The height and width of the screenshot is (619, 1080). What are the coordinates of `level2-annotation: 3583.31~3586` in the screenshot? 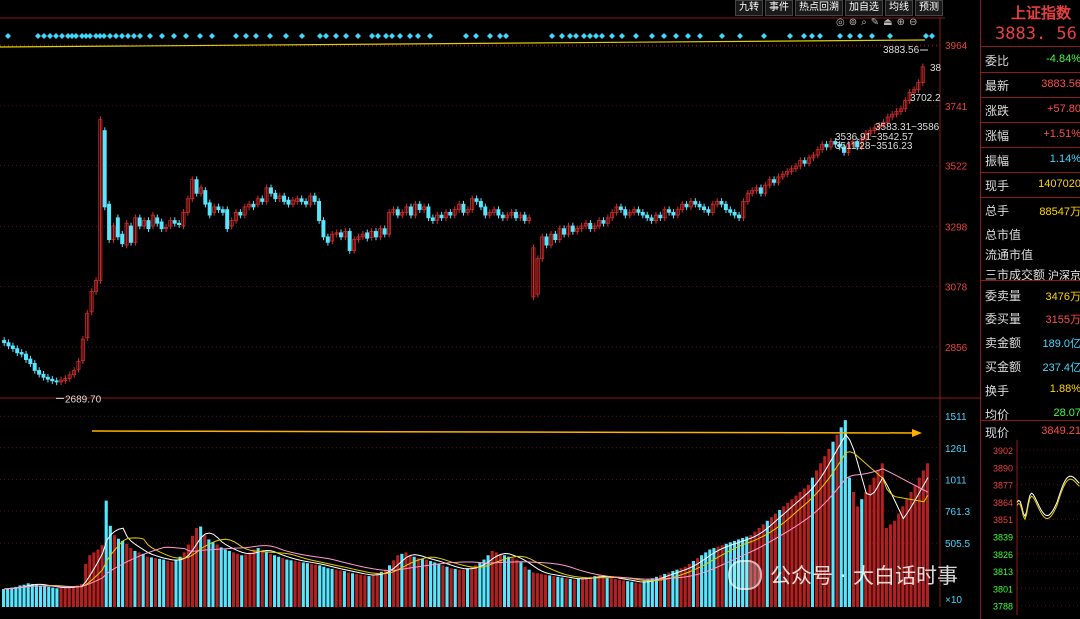 It's located at (907, 127).